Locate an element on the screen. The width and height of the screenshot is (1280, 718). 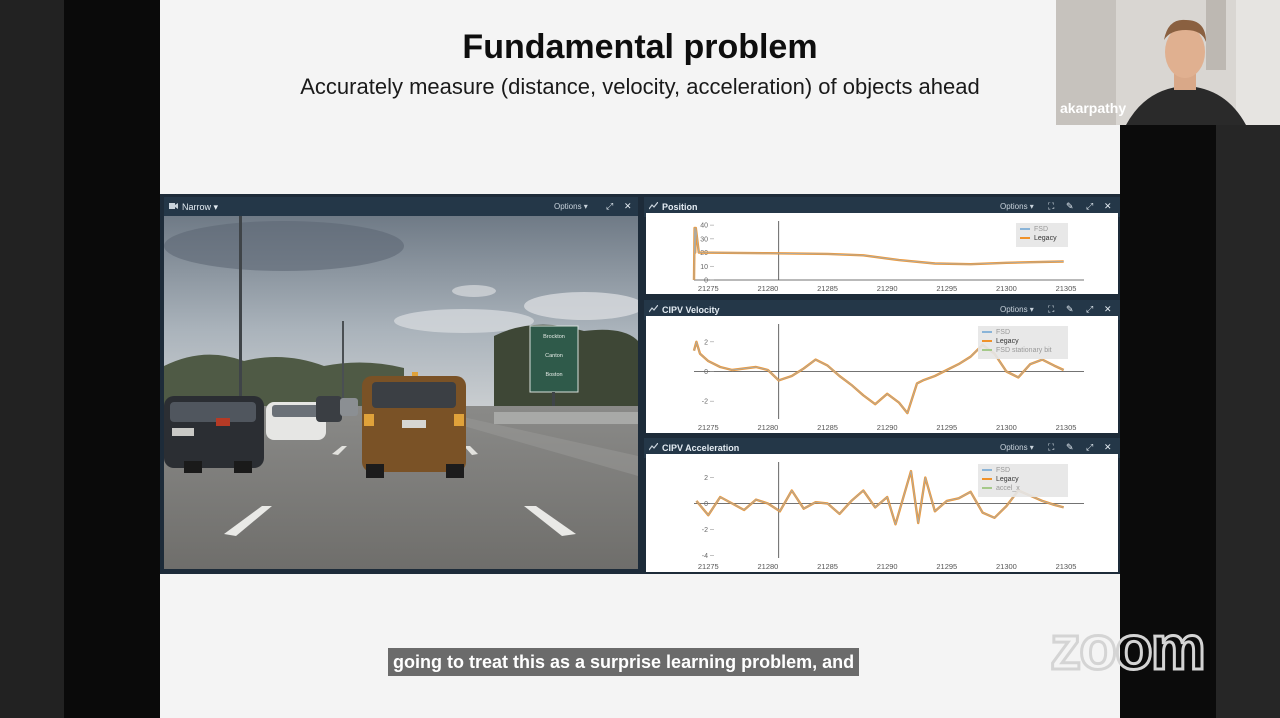
slide-title: Fundamental problem is located at coordinates (640, 47).